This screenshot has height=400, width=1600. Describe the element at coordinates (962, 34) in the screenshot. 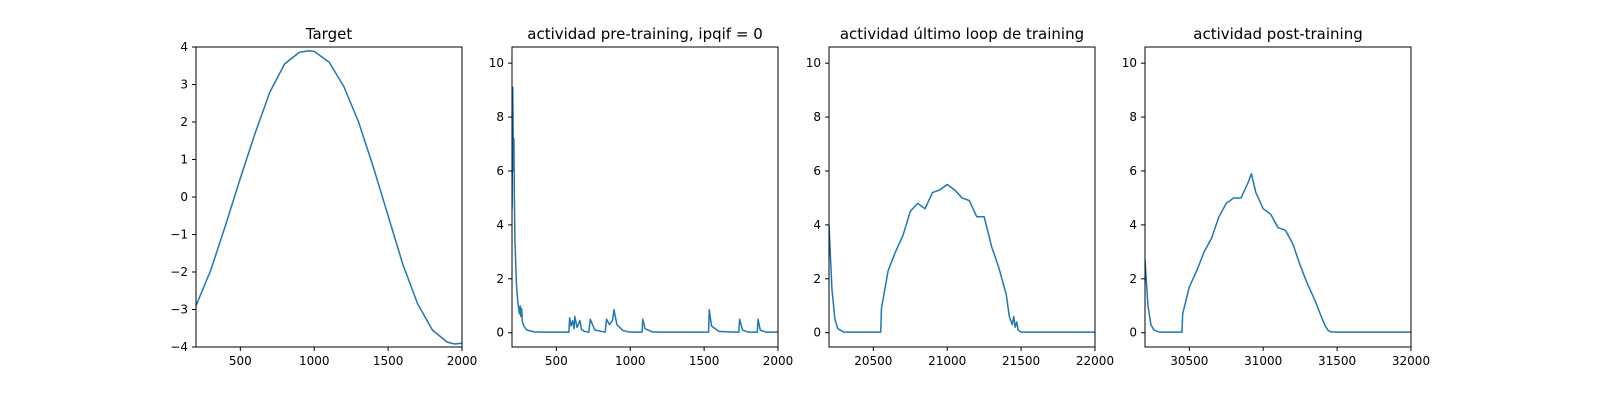

I see `chart-title-3: actividad último loop de training` at that location.